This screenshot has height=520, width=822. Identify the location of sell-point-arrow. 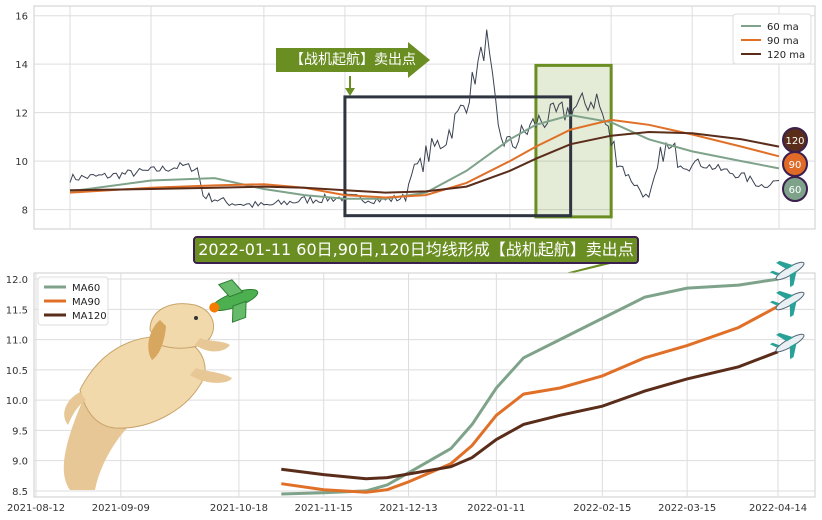
(353, 60).